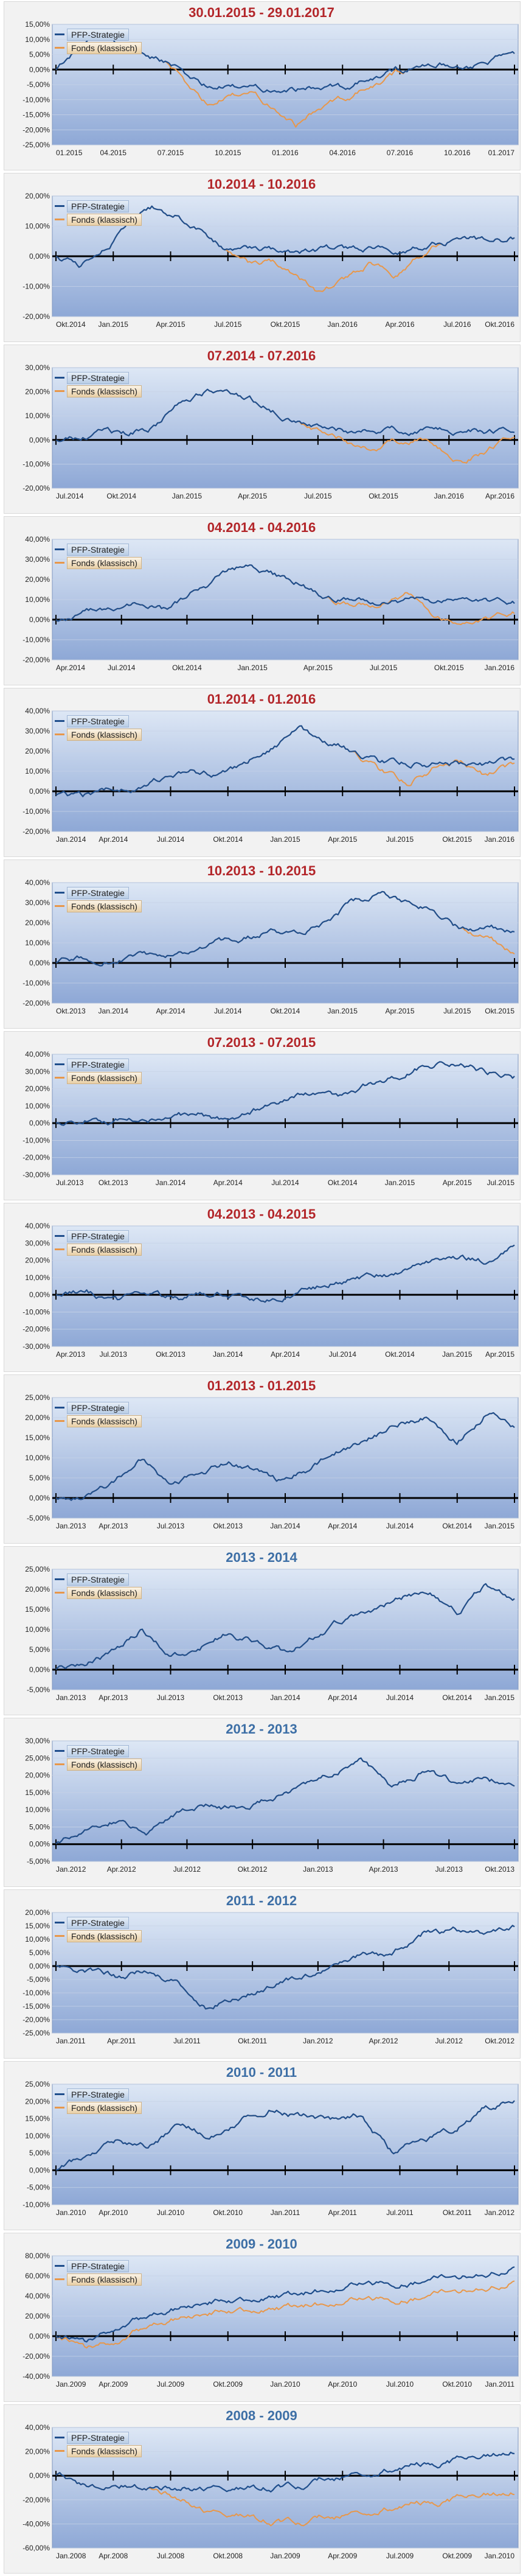 Image resolution: width=523 pixels, height=2576 pixels. What do you see at coordinates (121, 2041) in the screenshot?
I see `x-tick-label: Apr.2011` at bounding box center [121, 2041].